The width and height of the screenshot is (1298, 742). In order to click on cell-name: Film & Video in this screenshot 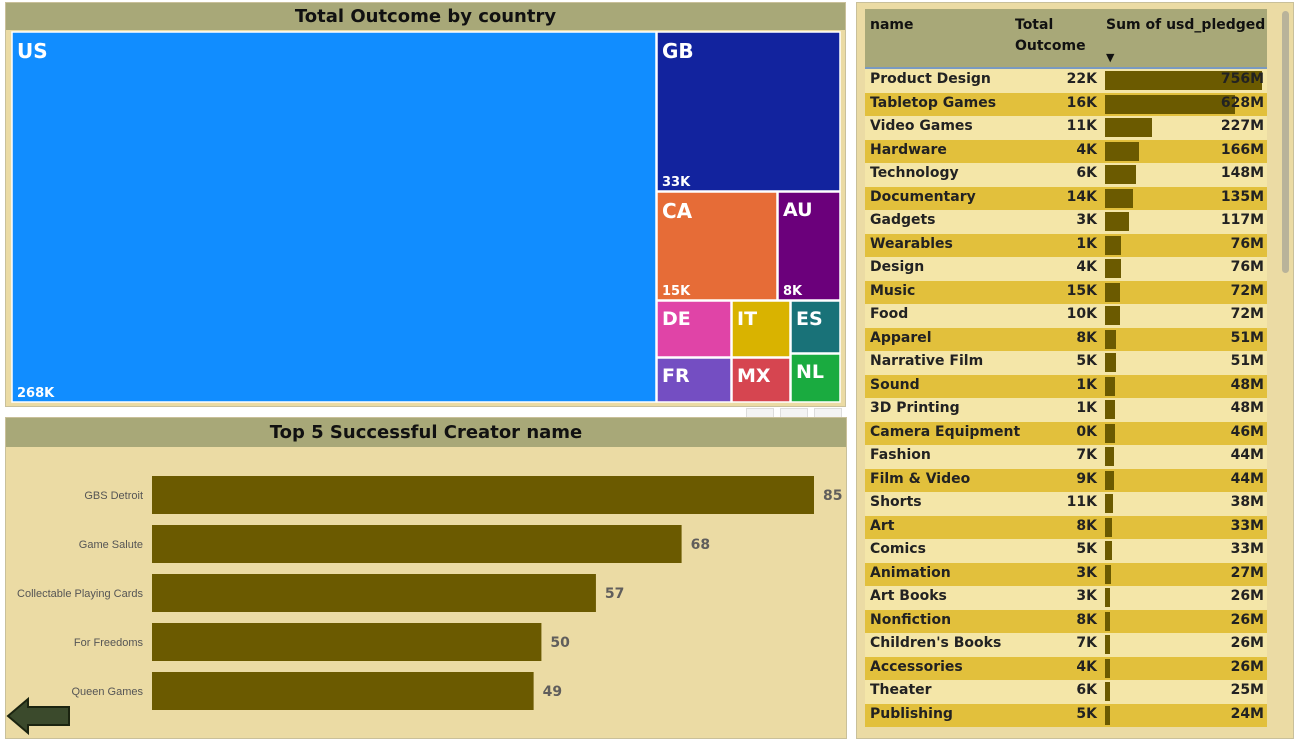, I will do `click(920, 478)`.